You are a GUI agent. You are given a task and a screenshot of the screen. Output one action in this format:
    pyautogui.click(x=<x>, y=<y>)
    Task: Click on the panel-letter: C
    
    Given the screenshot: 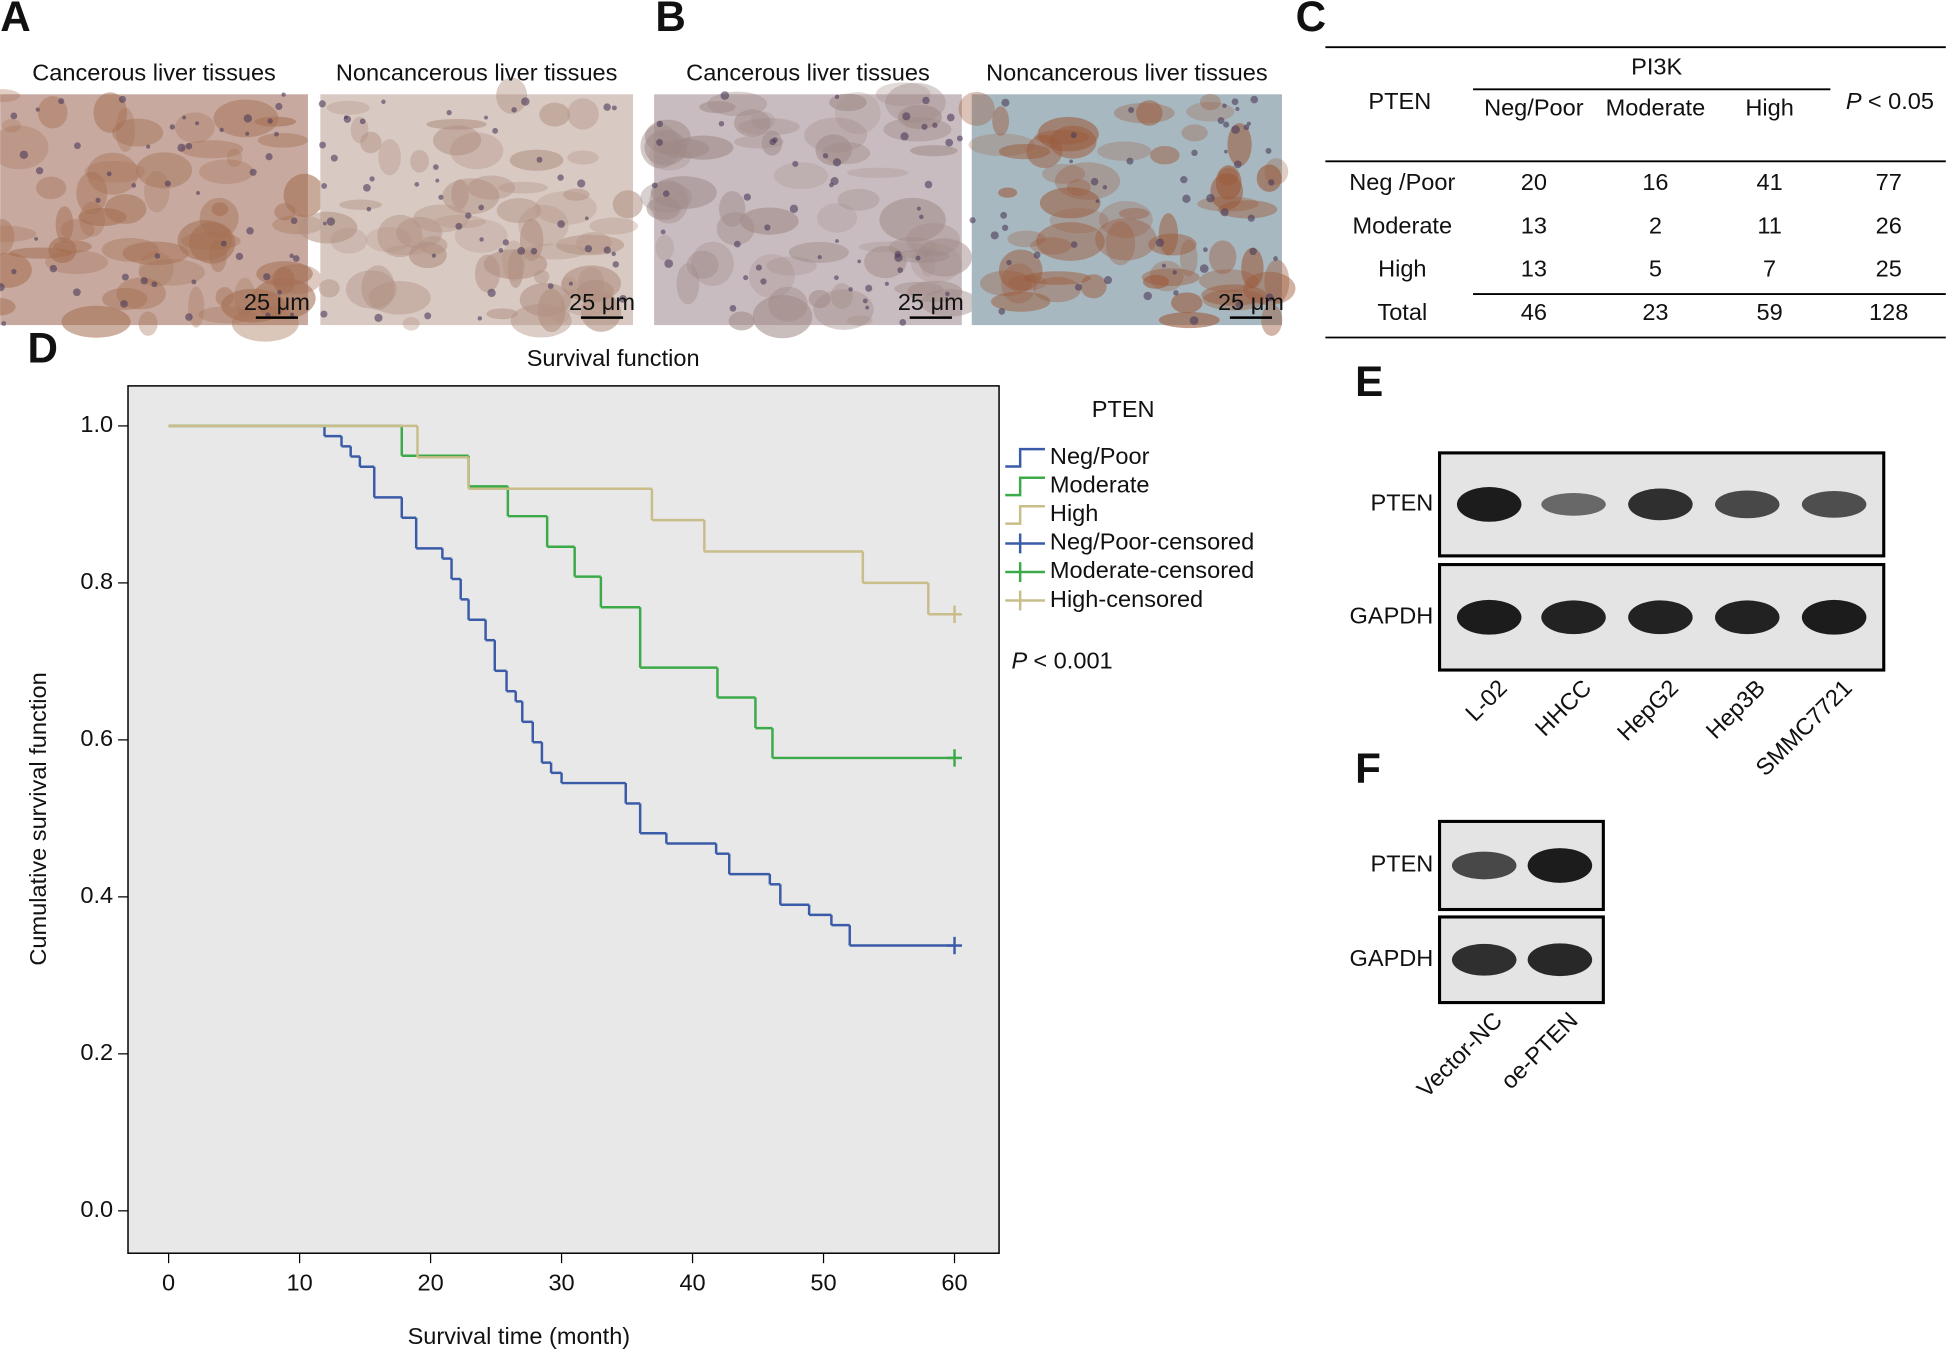 What is the action you would take?
    pyautogui.click(x=1311, y=20)
    